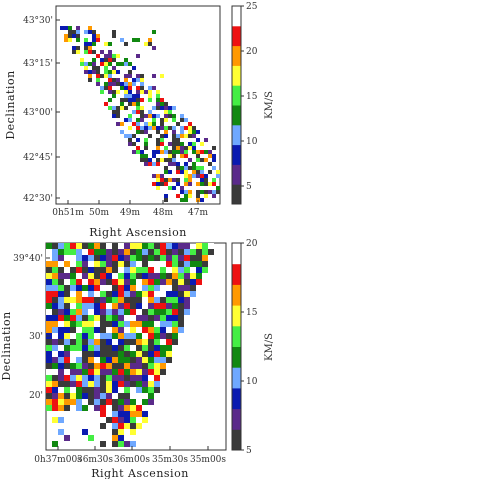 The height and width of the screenshot is (479, 500). Describe the element at coordinates (252, 382) in the screenshot. I see `colorbar-tick-label: 10` at that location.